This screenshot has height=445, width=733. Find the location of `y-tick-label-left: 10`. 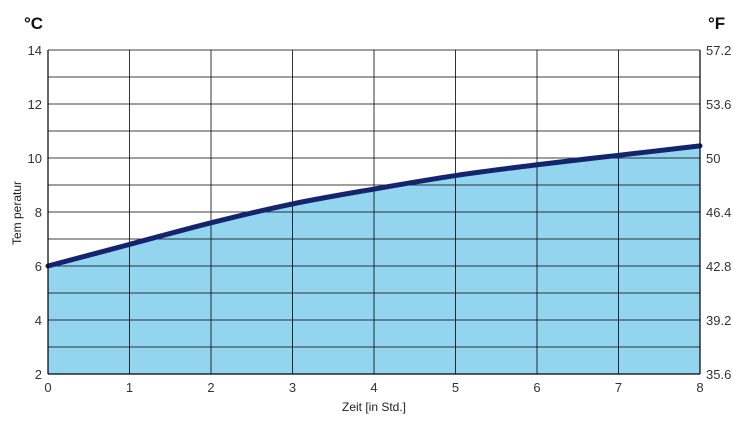

y-tick-label-left: 10 is located at coordinates (35, 158).